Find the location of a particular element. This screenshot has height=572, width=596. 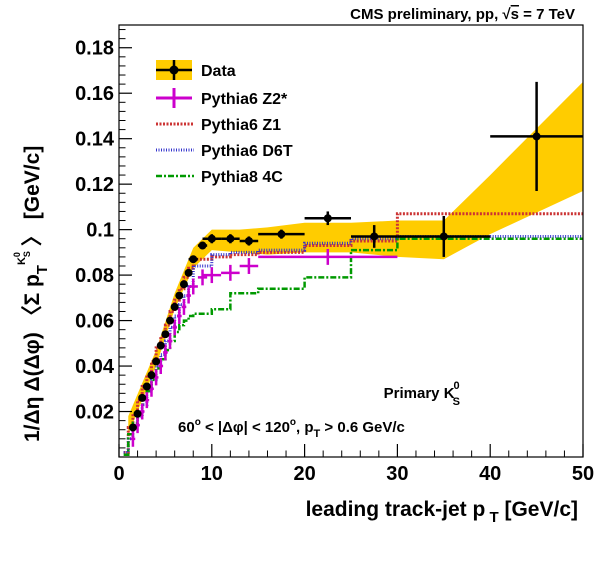

x-axis-title: leading track-jet p T [GeV/c] is located at coordinates (442, 512).